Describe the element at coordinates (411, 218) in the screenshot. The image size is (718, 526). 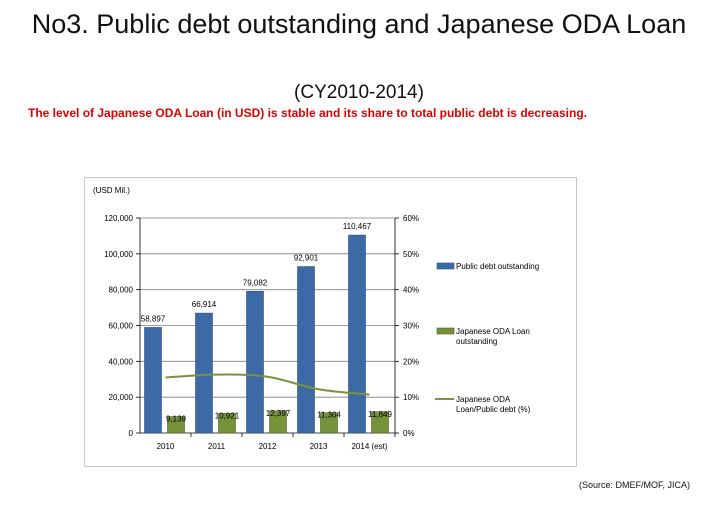
I see `y-right-tick-label: 60%` at that location.